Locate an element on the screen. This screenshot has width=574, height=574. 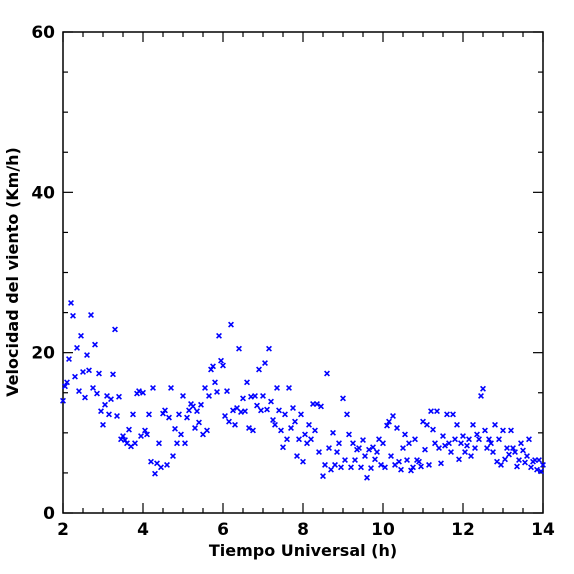
y-tick-label: 40 is located at coordinates (43, 193).